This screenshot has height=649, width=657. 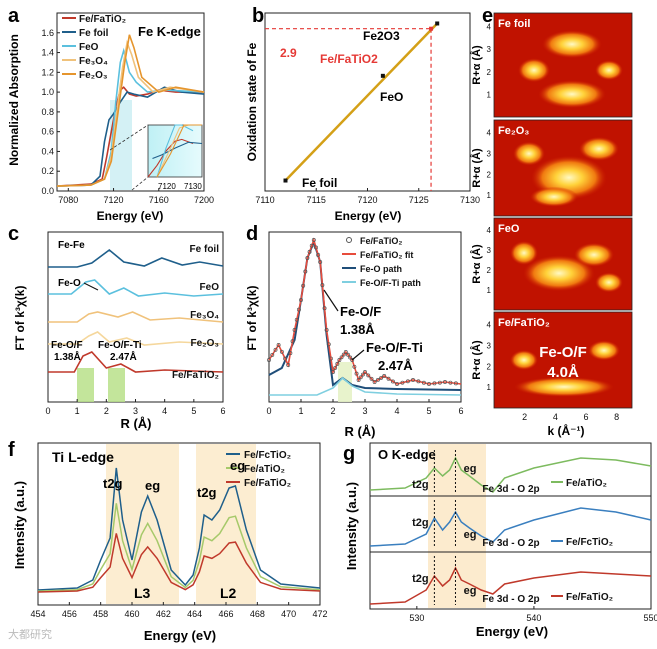 What do you see at coordinates (257, 614) in the screenshot?
I see `xtick-label: 468` at bounding box center [257, 614].